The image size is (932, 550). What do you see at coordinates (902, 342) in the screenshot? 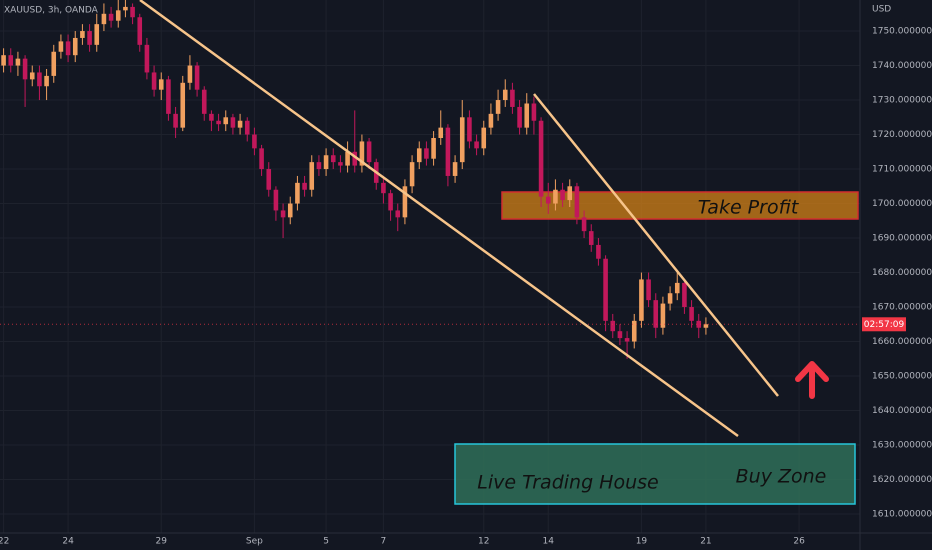
I see `y-tick-label: 1660.000000000` at bounding box center [902, 342].